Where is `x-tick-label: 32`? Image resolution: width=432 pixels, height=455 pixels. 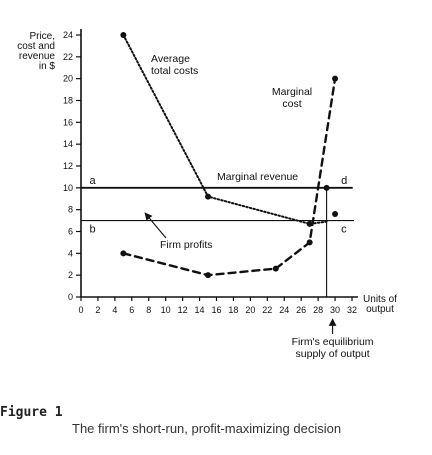 x-tick-label: 32 is located at coordinates (352, 310).